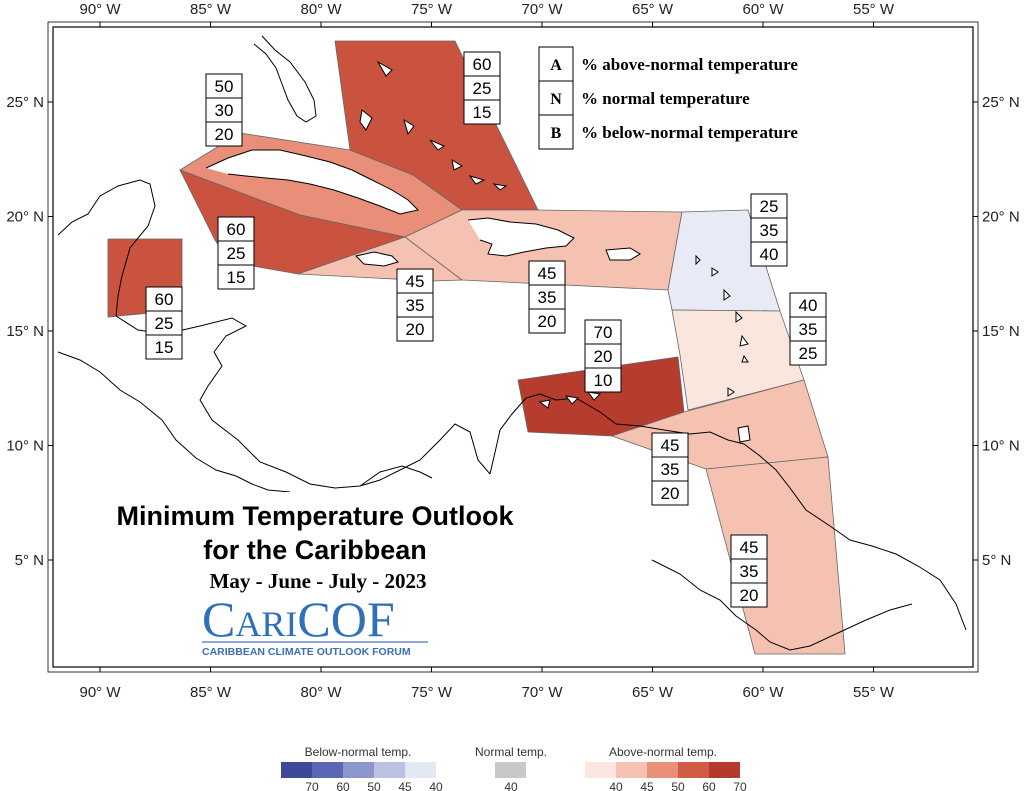  I want to click on scale-normal-swatch: 40, so click(510, 776).